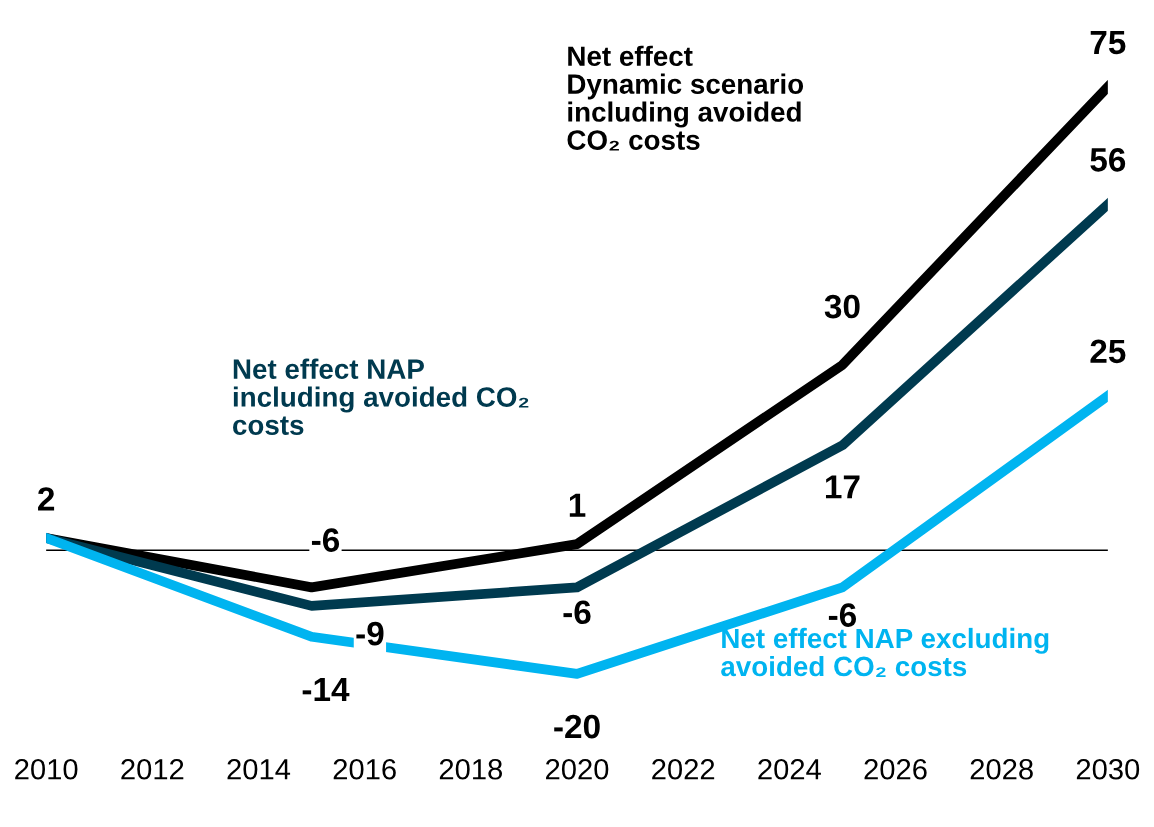 Image resolution: width=1154 pixels, height=827 pixels. Describe the element at coordinates (789, 769) in the screenshot. I see `x-tick-label: 2024` at that location.